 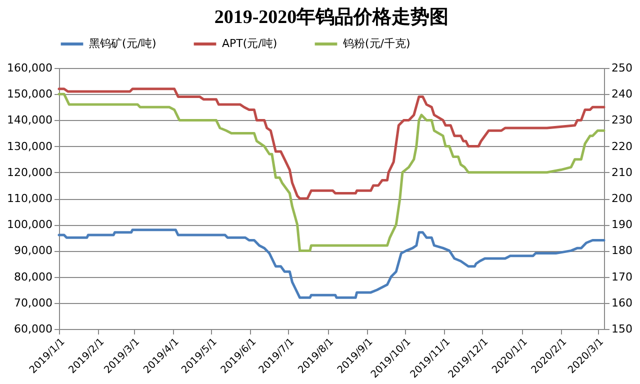 What do you see at coordinates (29, 68) in the screenshot?
I see `y-tick-label: 160,000` at bounding box center [29, 68].